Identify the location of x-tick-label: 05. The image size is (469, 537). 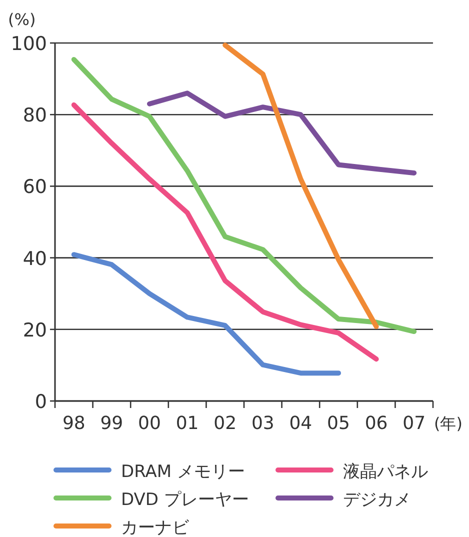
(338, 423).